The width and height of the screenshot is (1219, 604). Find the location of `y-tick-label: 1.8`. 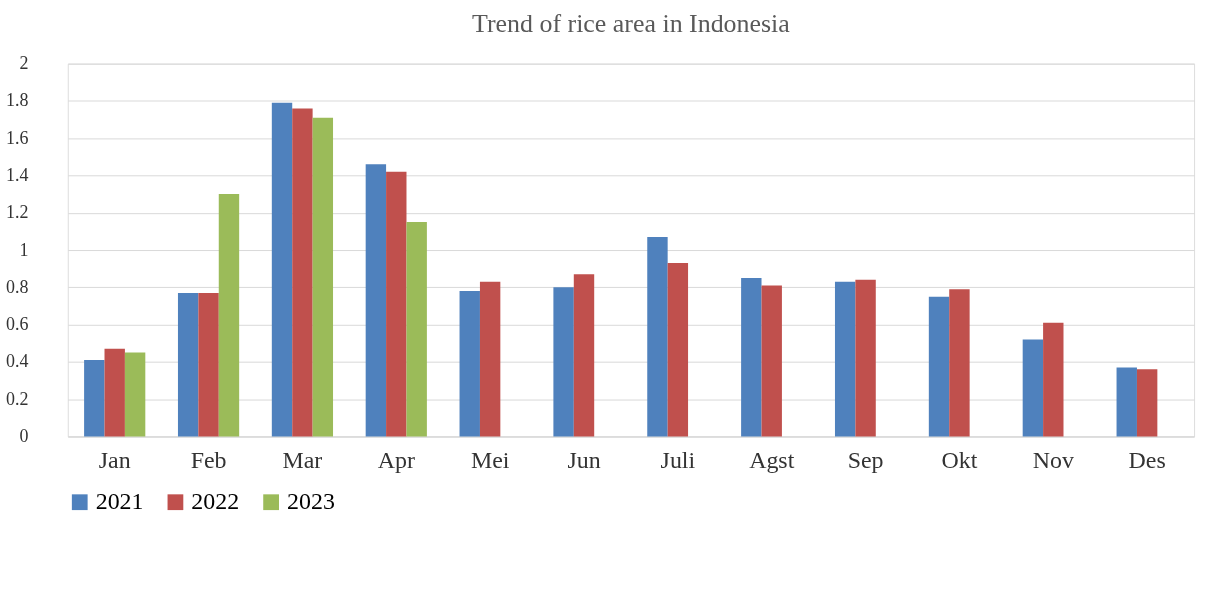

y-tick-label: 1.8 is located at coordinates (17, 100).